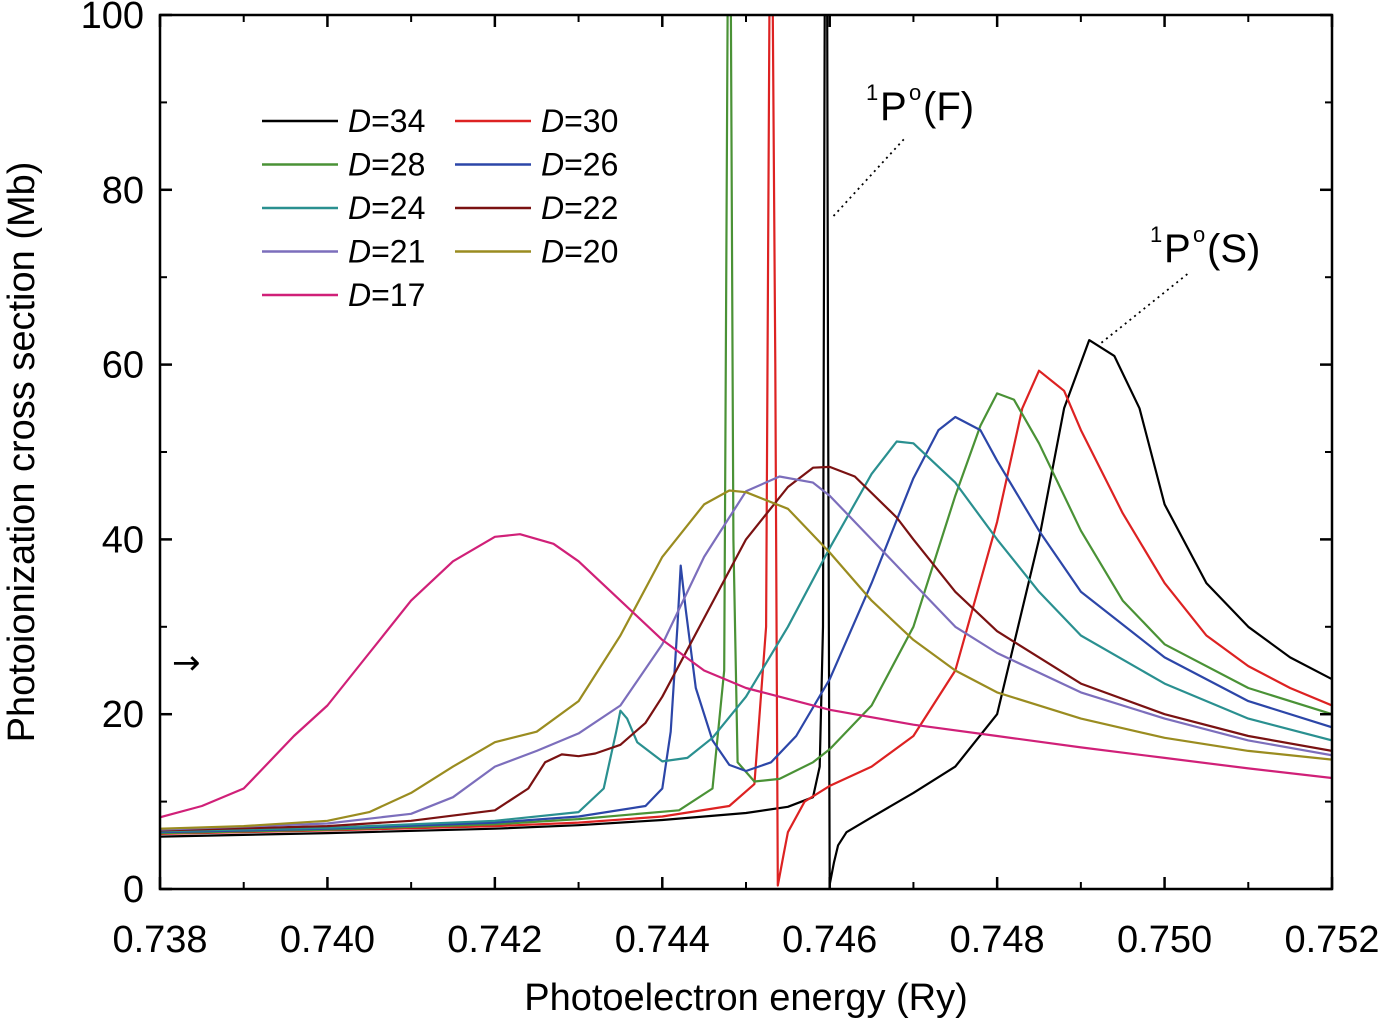  What do you see at coordinates (123, 715) in the screenshot?
I see `y-tick-label: 20` at bounding box center [123, 715].